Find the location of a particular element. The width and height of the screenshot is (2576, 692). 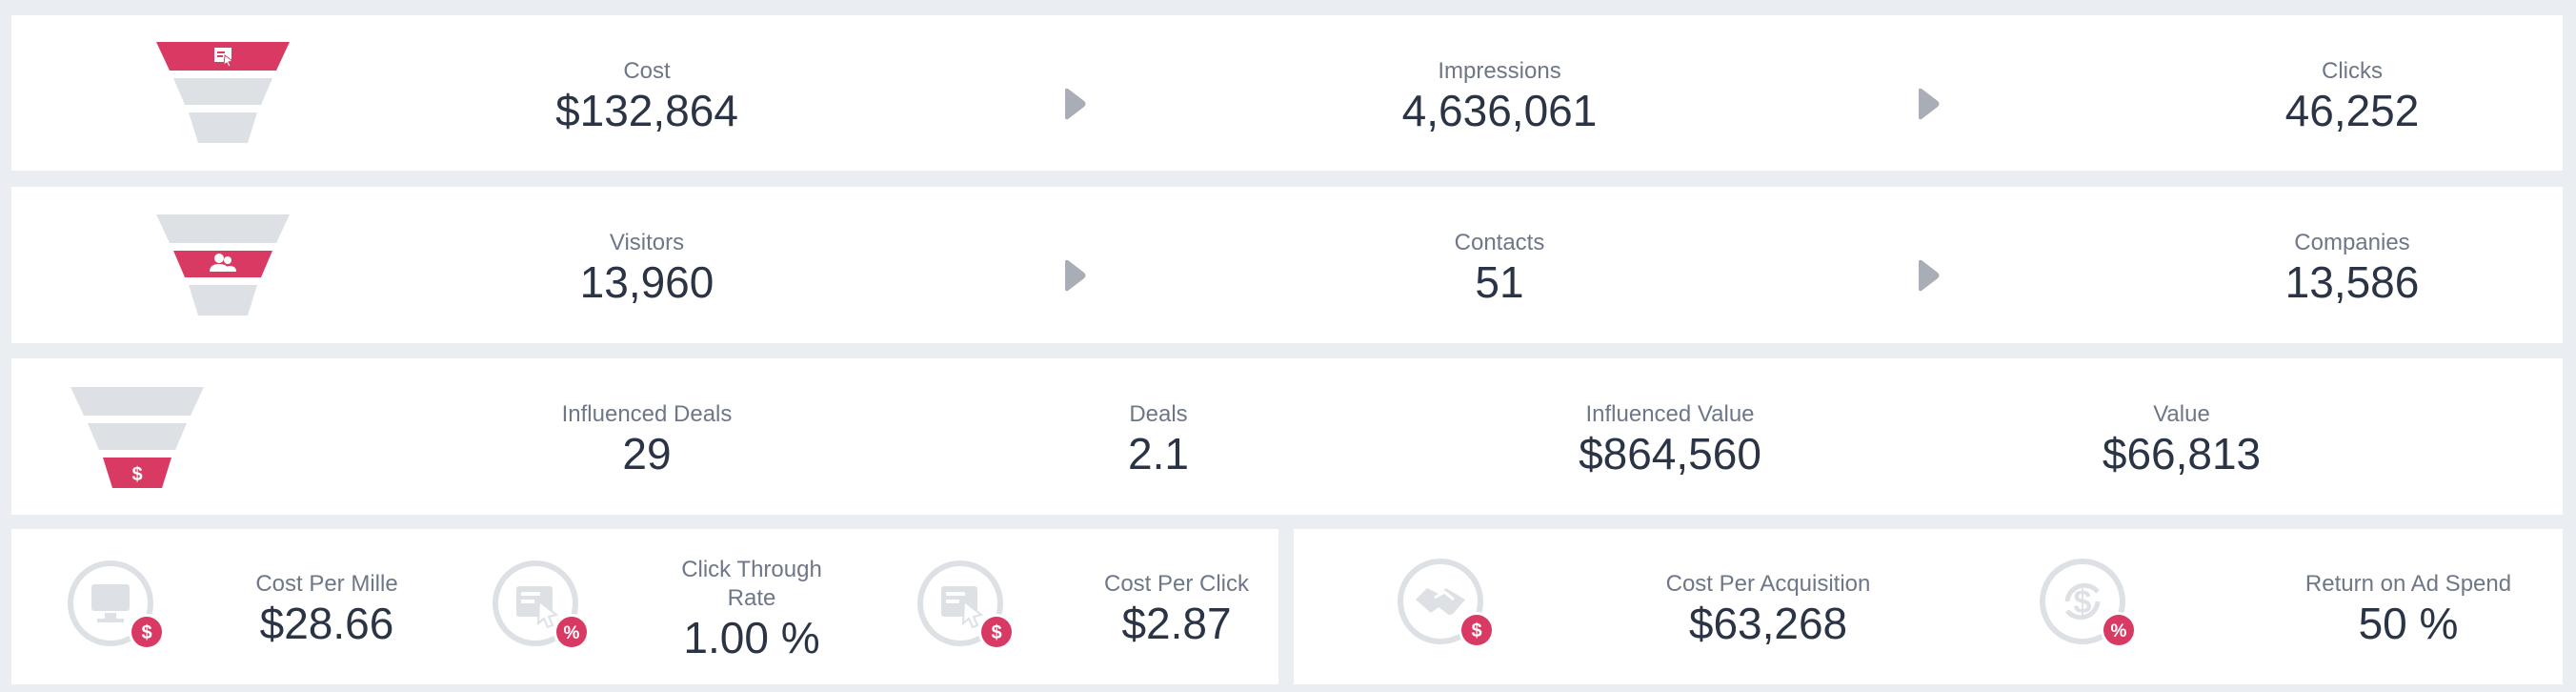

funnel-top-stage-icon is located at coordinates (223, 92).